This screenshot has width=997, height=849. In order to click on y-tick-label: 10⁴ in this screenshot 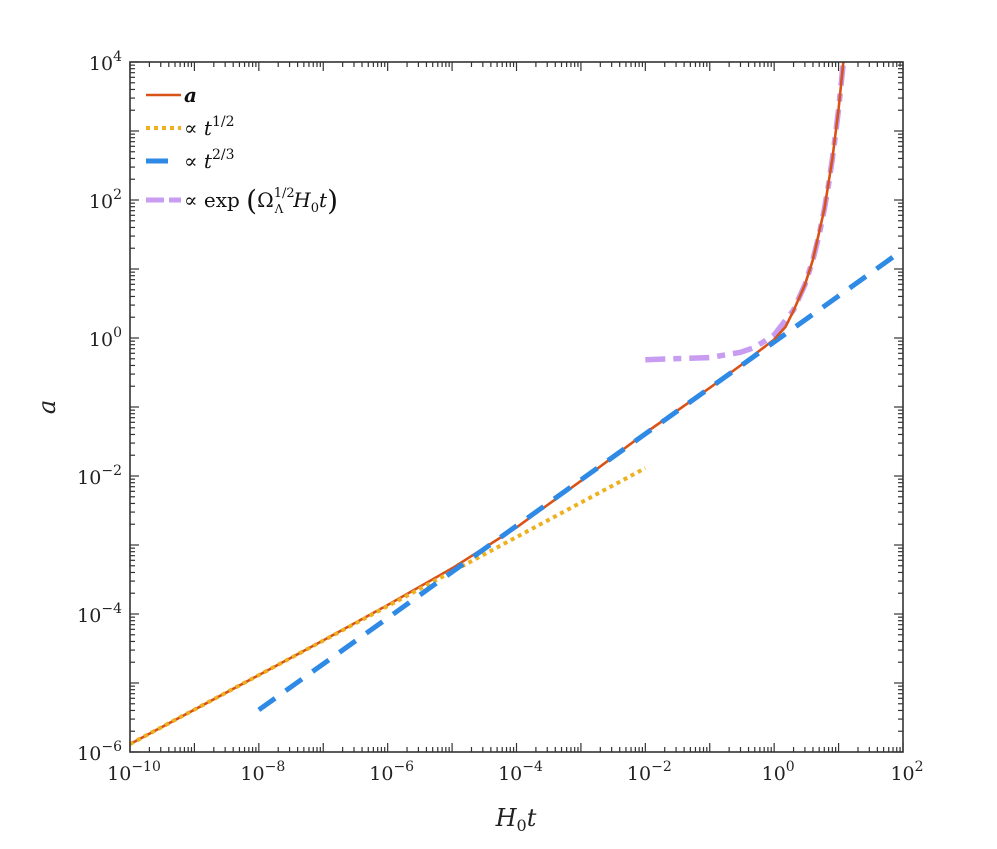, I will do `click(105, 62)`.